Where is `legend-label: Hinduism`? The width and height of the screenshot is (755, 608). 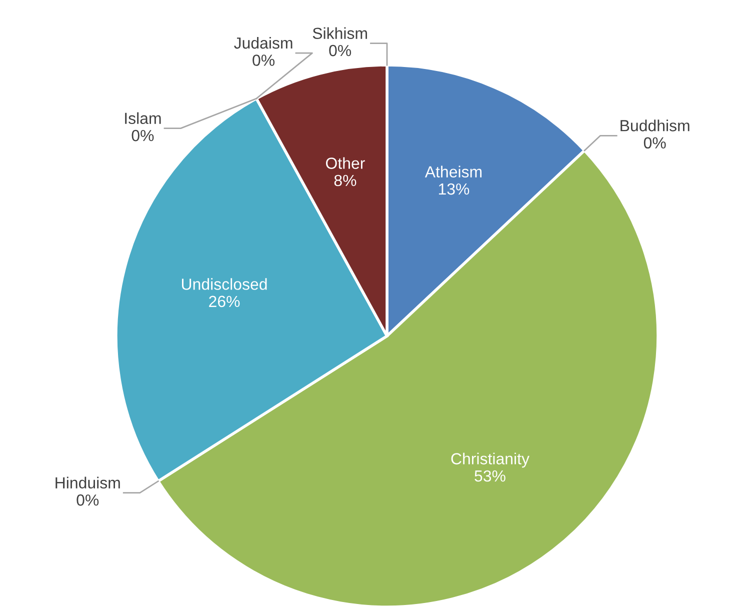
legend-label: Hinduism is located at coordinates (88, 482).